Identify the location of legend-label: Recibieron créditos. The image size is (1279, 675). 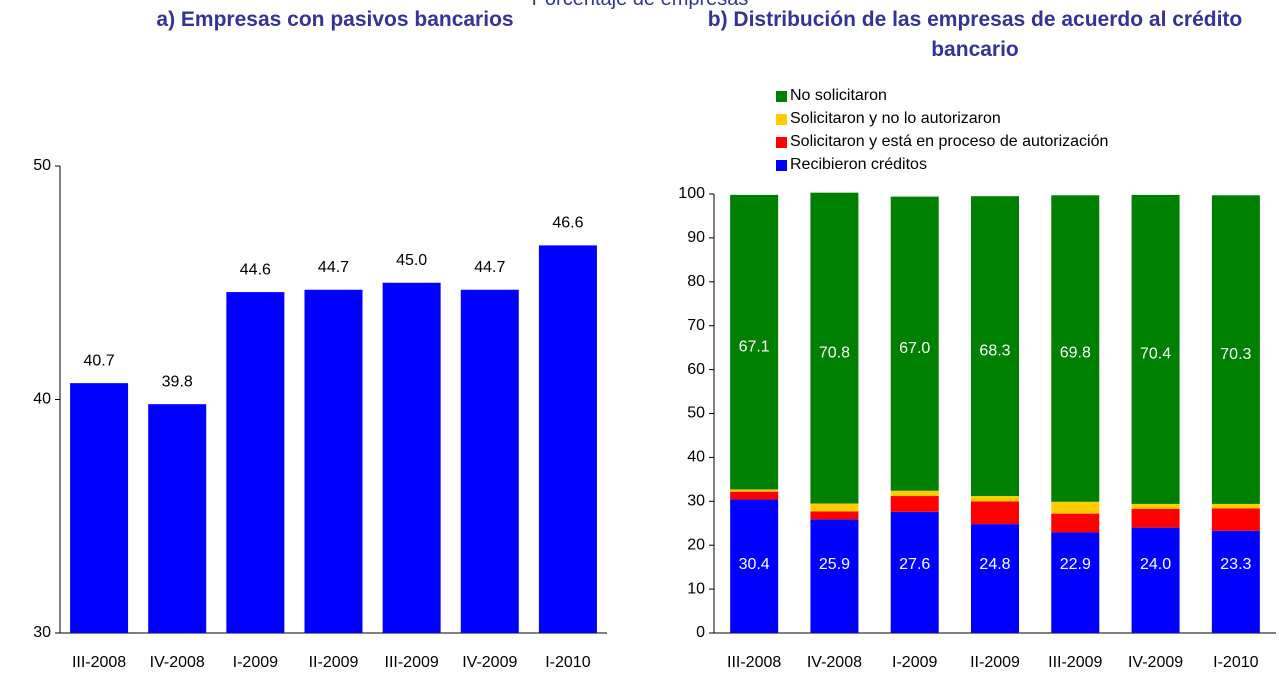
(858, 164).